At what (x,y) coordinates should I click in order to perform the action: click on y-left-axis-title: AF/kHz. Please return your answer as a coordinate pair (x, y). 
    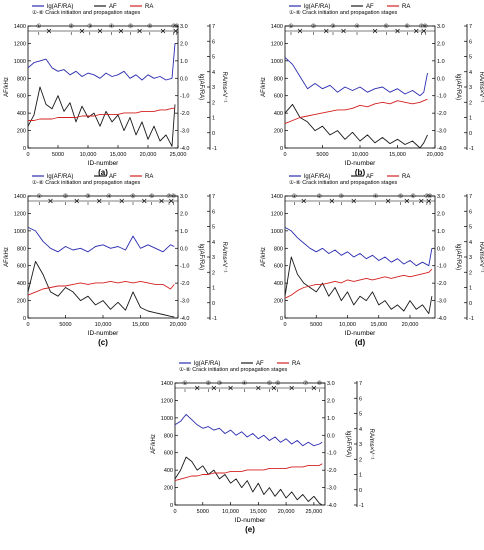
    Looking at the image, I should click on (154, 444).